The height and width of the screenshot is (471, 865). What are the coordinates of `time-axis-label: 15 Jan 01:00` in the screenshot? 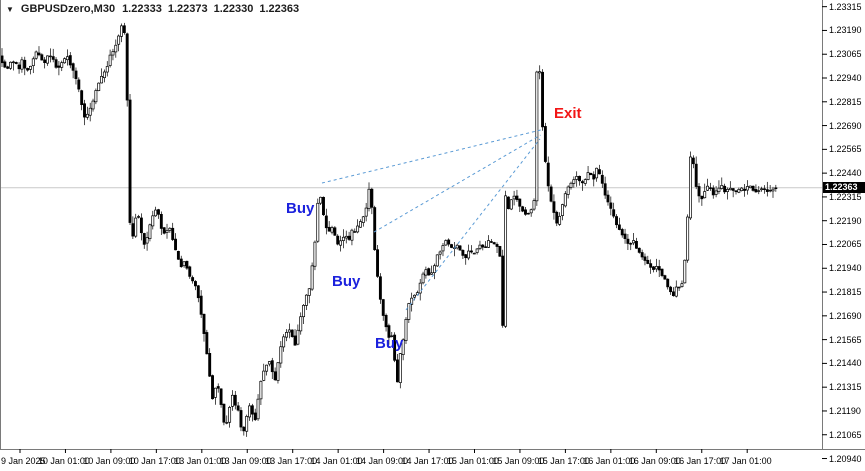 It's located at (472, 461).